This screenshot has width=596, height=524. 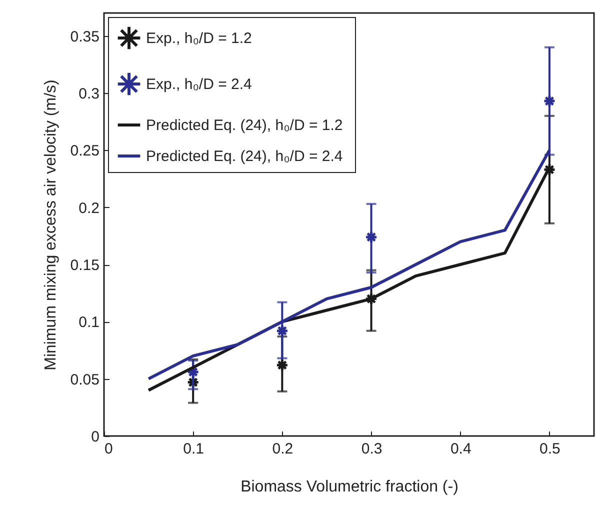 I want to click on legend-label: Predicted Eq. (24), h₀/D = 2.4, so click(x=244, y=156).